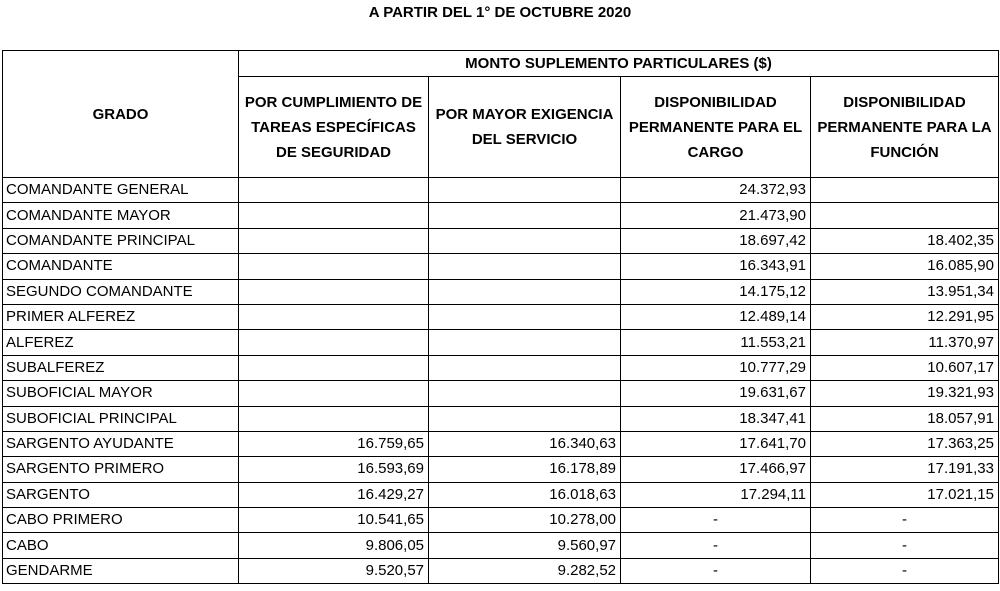  Describe the element at coordinates (120, 114) in the screenshot. I see `column-header-grado: GRADO` at that location.